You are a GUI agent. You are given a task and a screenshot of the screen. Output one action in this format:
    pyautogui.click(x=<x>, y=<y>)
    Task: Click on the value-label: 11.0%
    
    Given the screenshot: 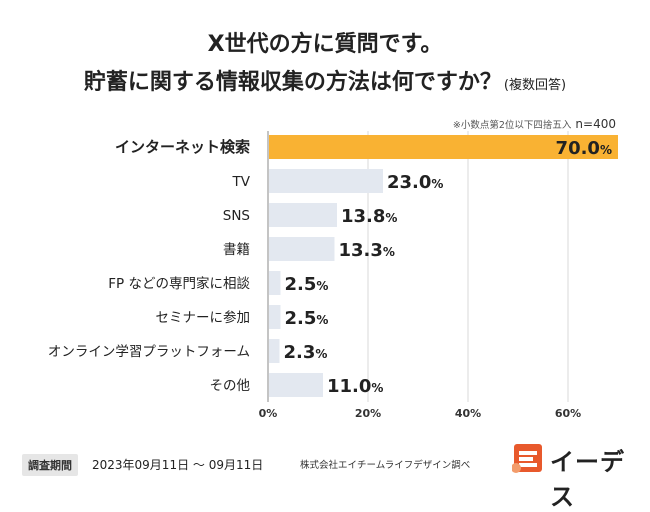 What is the action you would take?
    pyautogui.click(x=355, y=386)
    